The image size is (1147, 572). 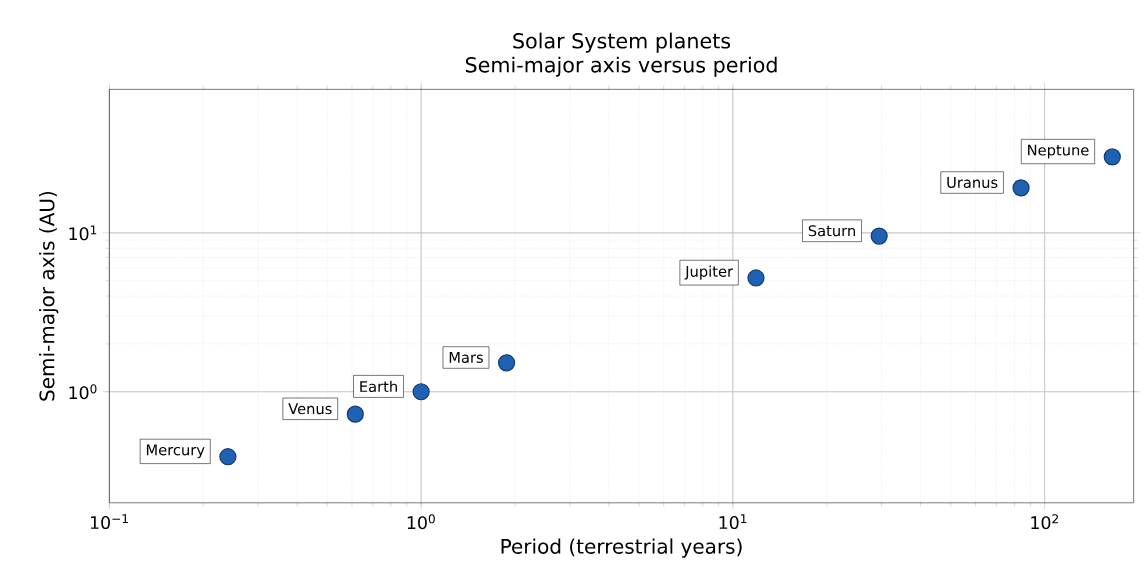 I want to click on x-tick-label: 10$^{2}$, so click(x=1044, y=522).